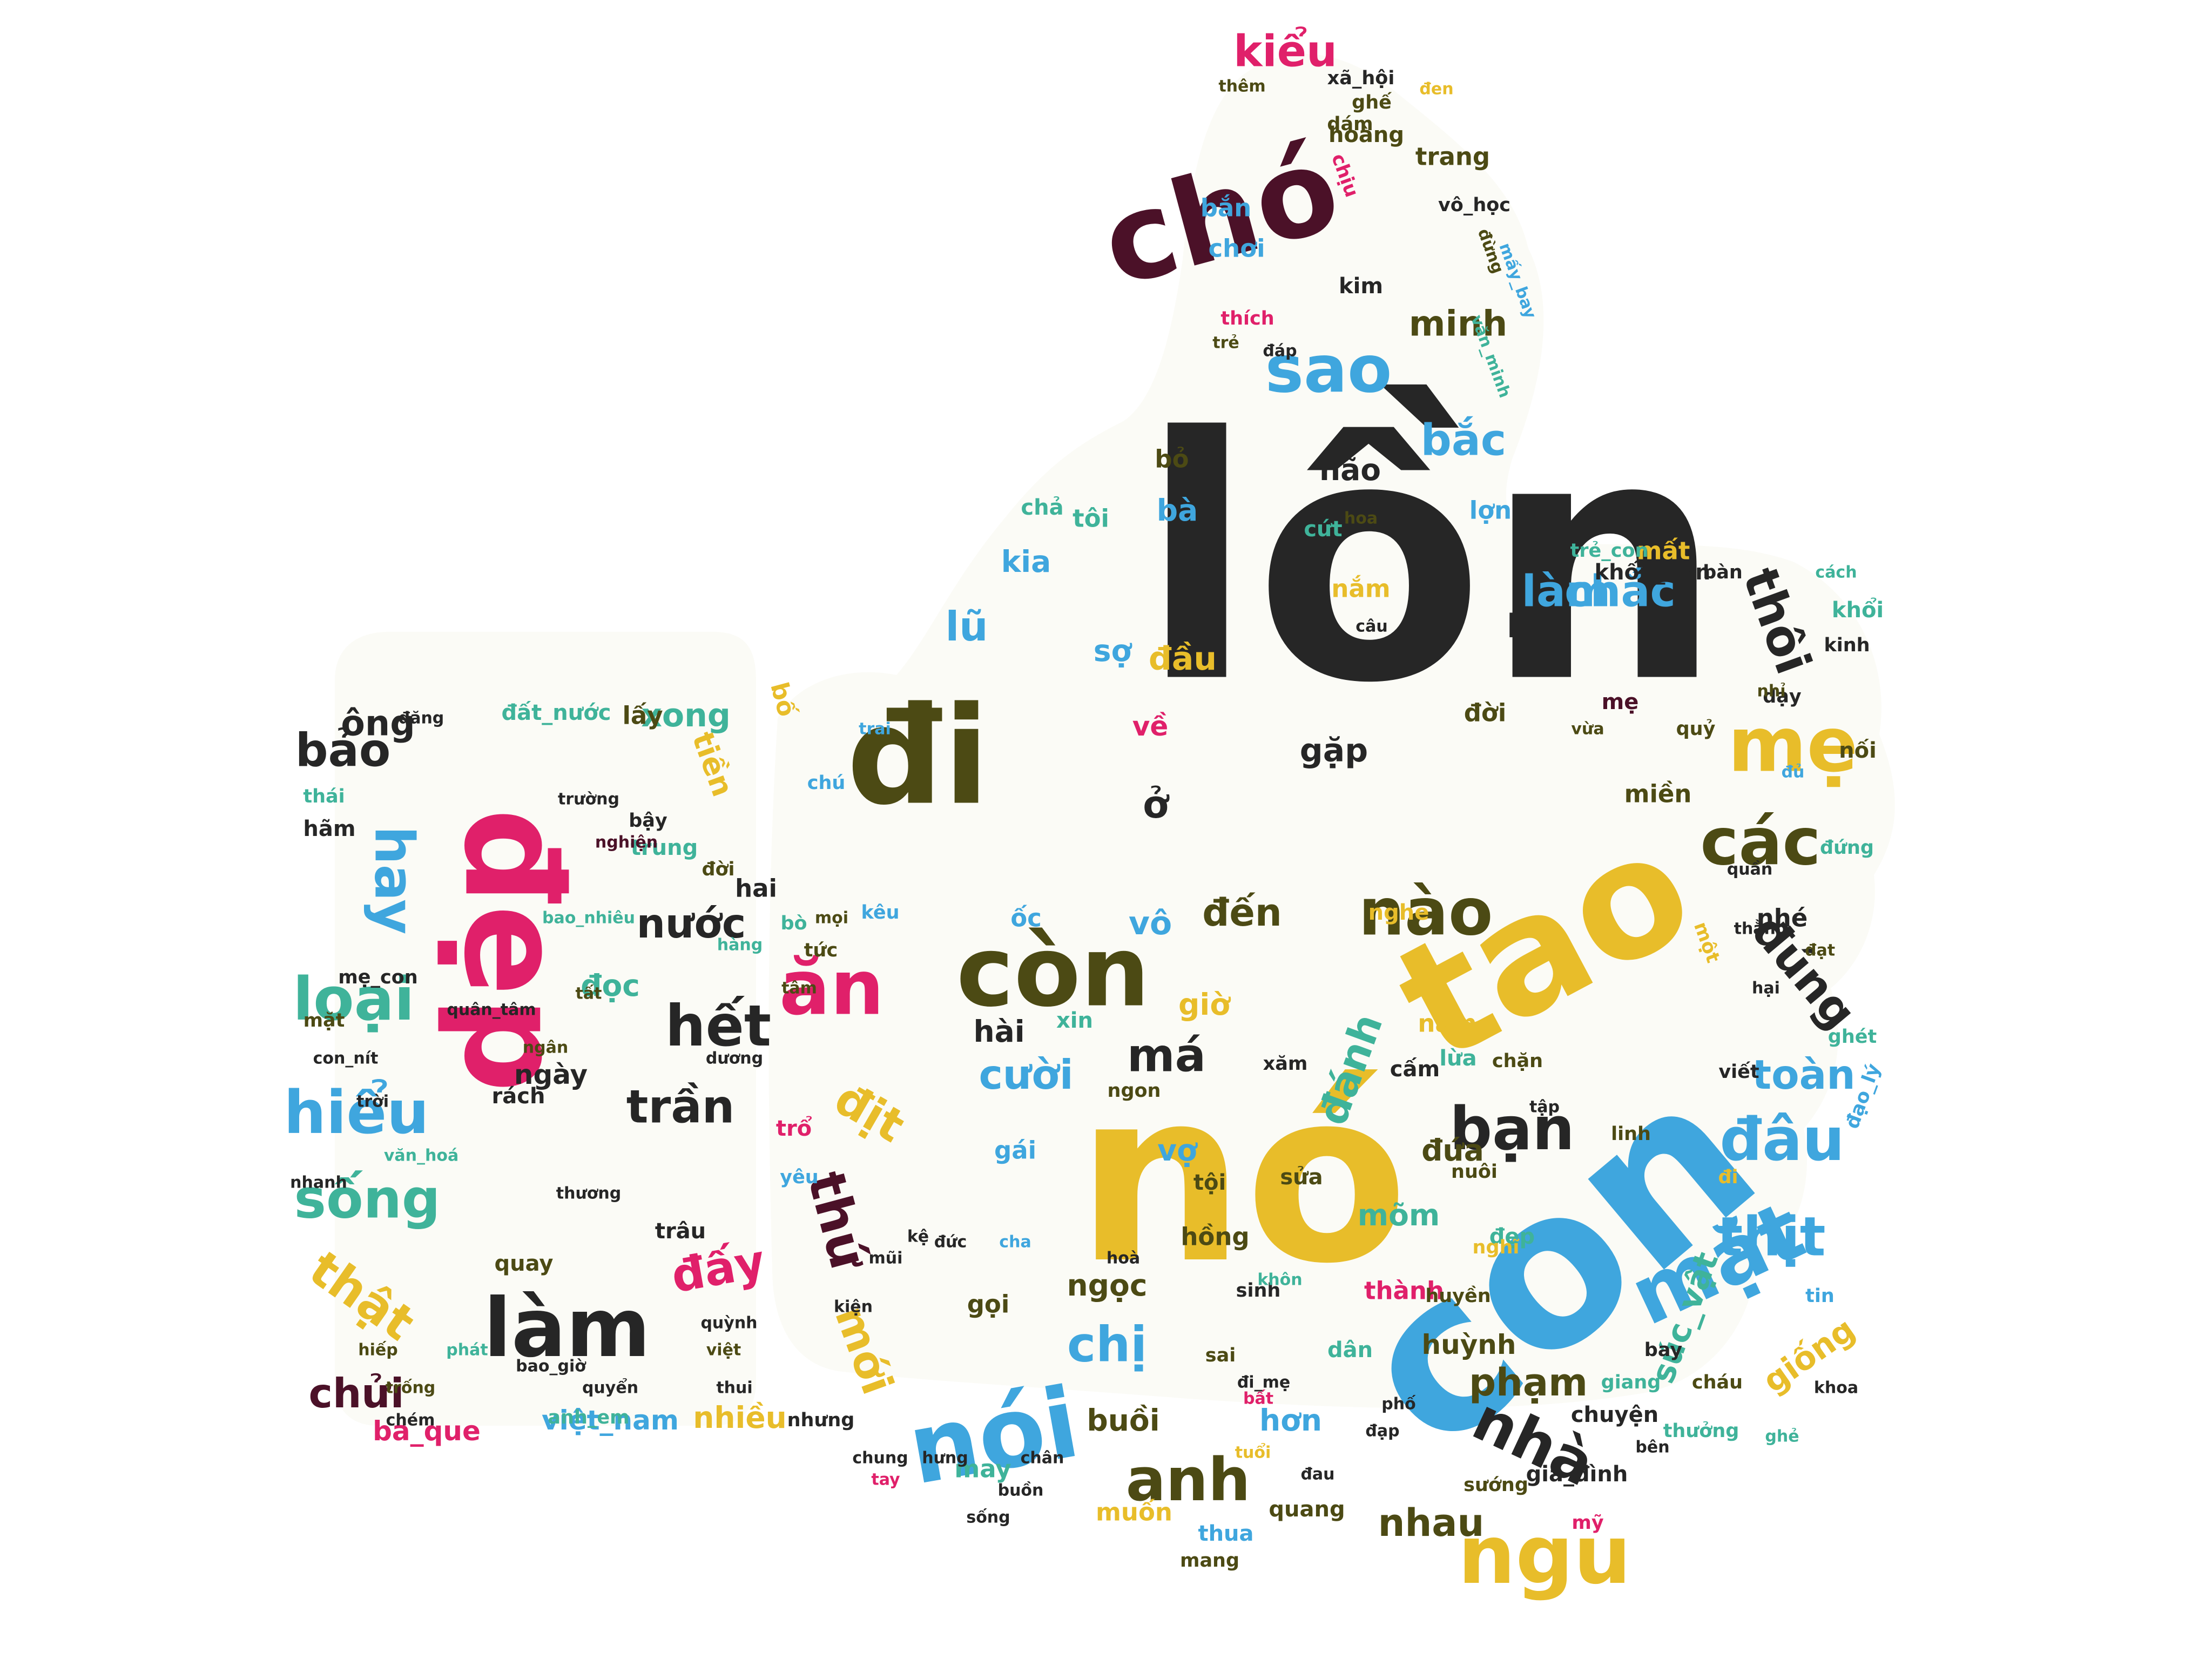  Describe the element at coordinates (691, 923) in the screenshot. I see `cloud-word: nước` at that location.